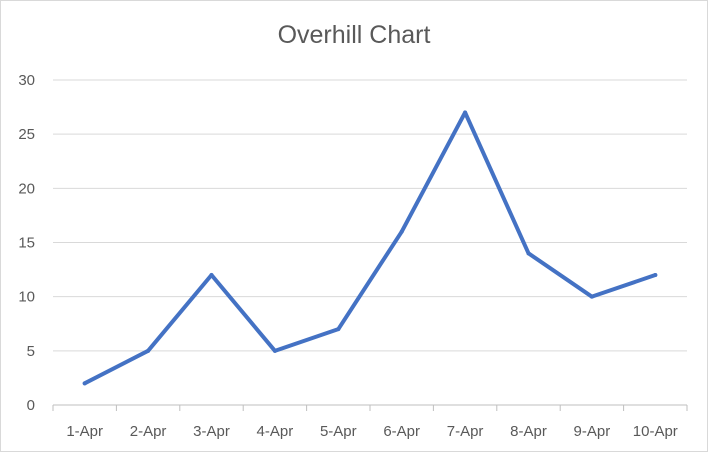 Image resolution: width=708 pixels, height=452 pixels. Describe the element at coordinates (528, 431) in the screenshot. I see `x-tick-label: 8-Apr` at that location.